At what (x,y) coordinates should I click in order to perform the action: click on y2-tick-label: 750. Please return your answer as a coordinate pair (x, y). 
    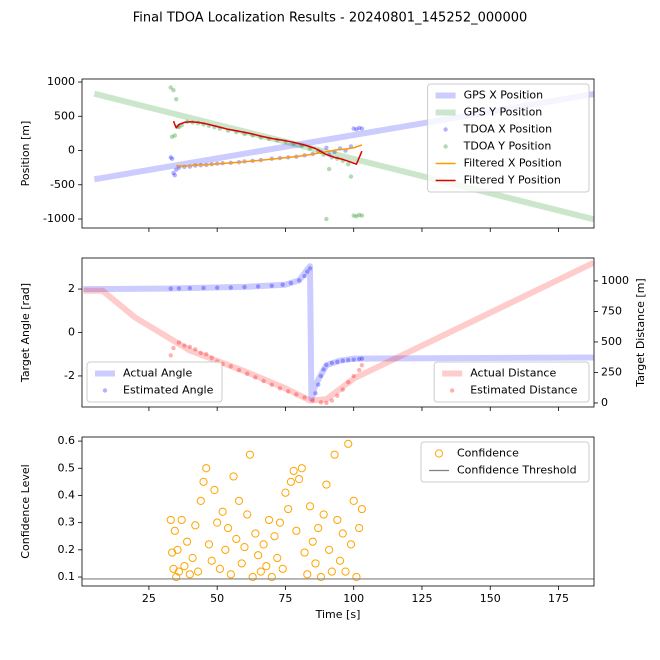
    Looking at the image, I should click on (611, 310).